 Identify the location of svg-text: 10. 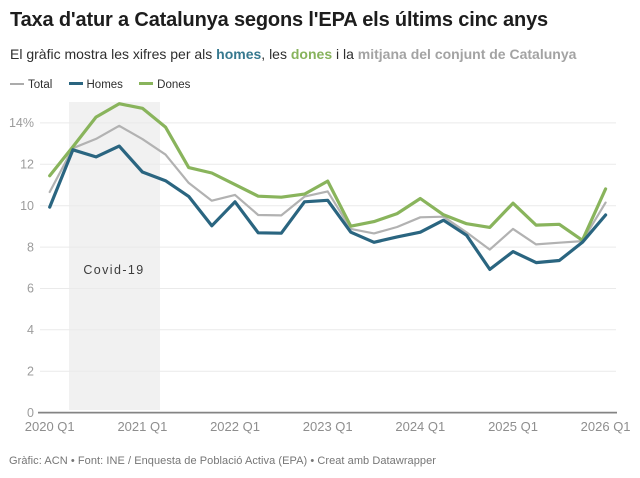
(27, 206).